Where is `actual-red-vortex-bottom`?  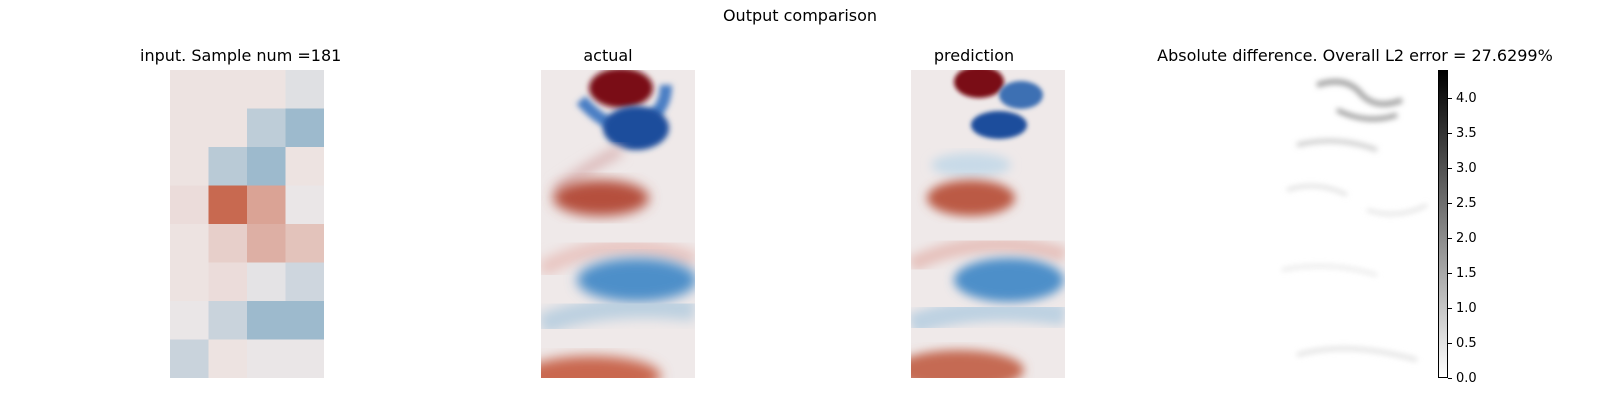
actual-red-vortex-bottom is located at coordinates (601, 367).